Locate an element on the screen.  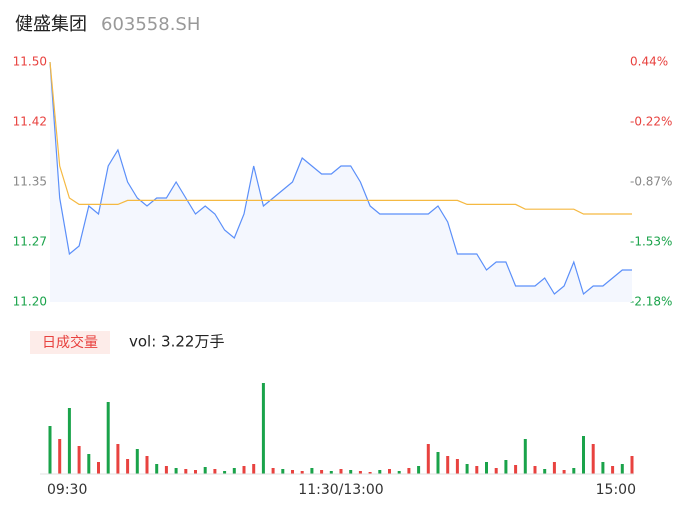
stock-name: 健盛集团 is located at coordinates (51, 24).